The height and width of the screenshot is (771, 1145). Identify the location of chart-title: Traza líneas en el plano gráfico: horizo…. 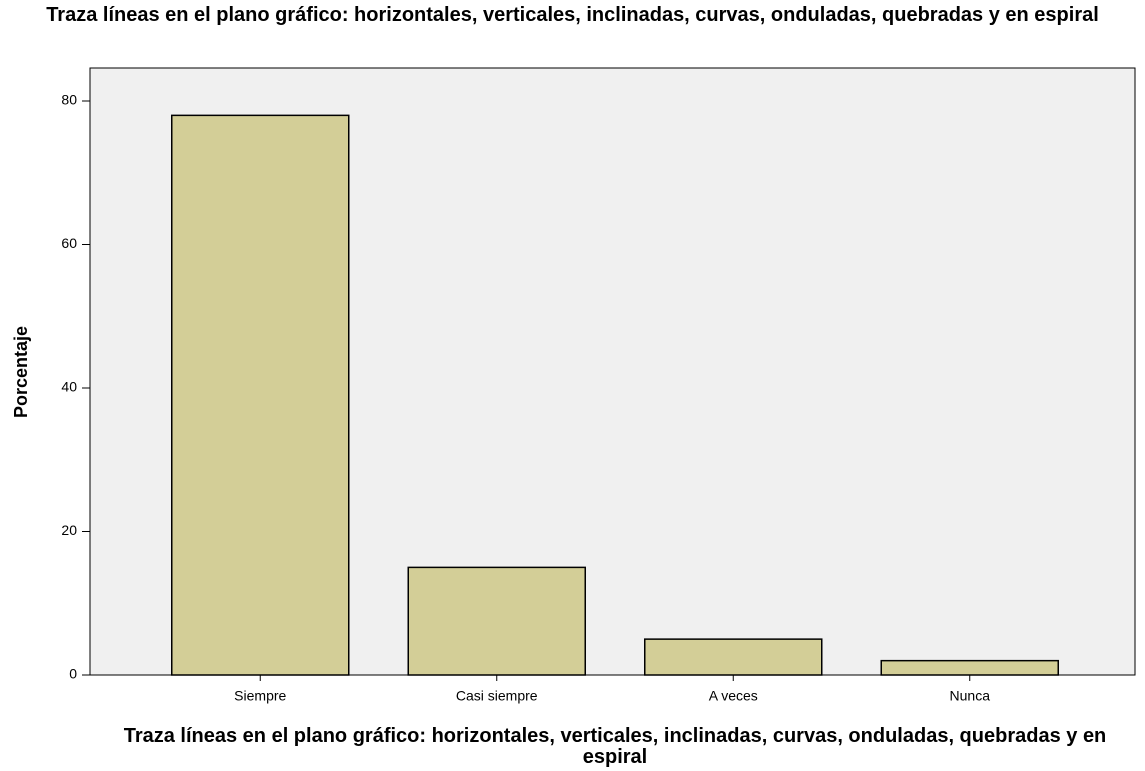
(572, 15).